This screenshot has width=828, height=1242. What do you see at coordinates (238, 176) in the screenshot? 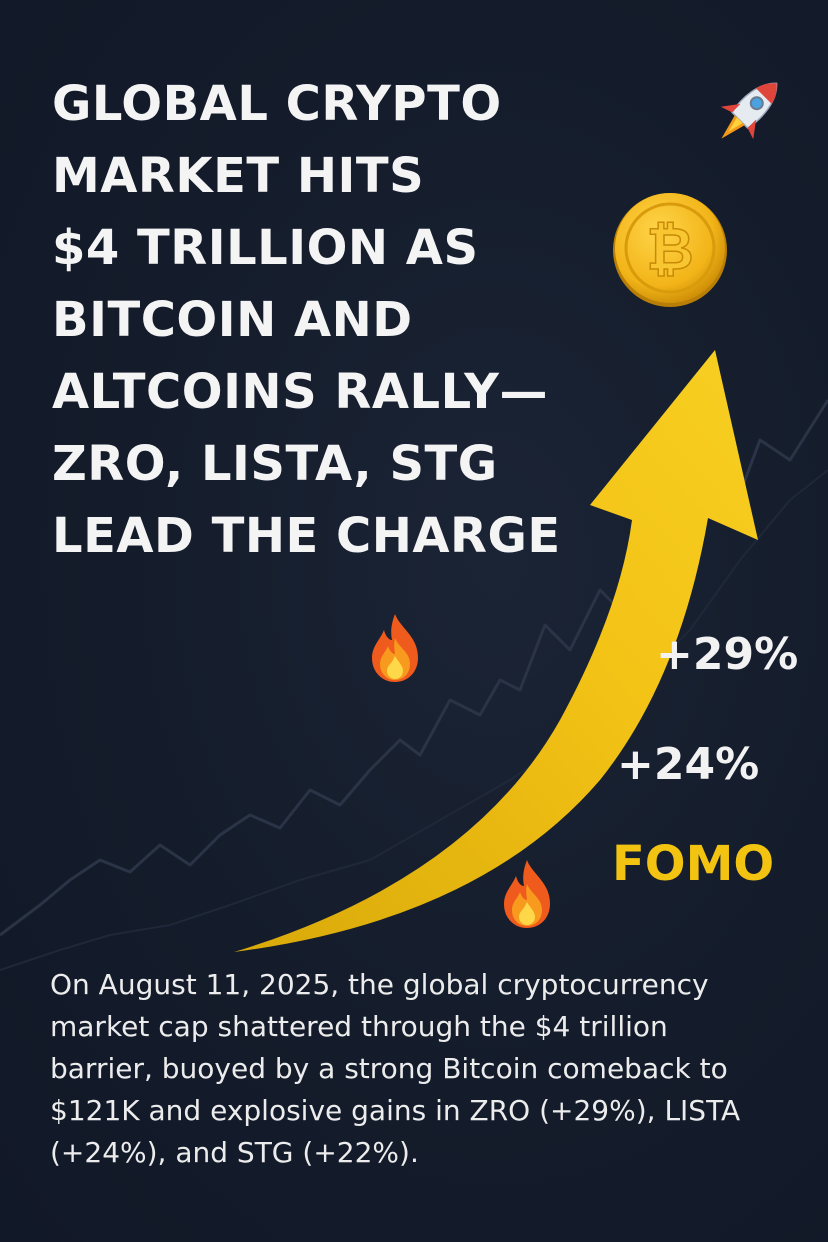
I see `headline-line: MARKET HITS` at bounding box center [238, 176].